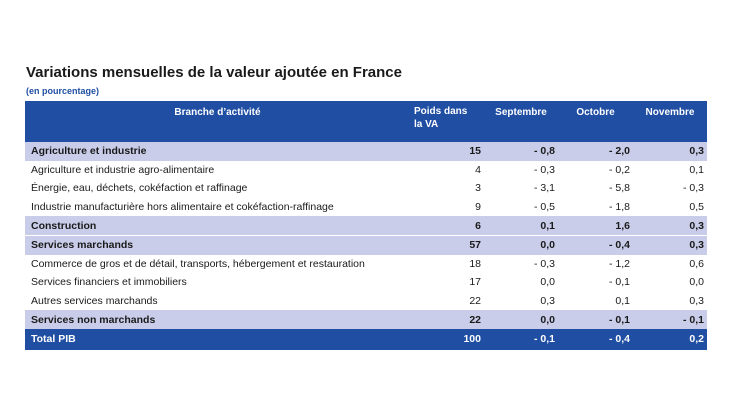 Image resolution: width=730 pixels, height=410 pixels. I want to click on row-label: Construction, so click(217, 226).